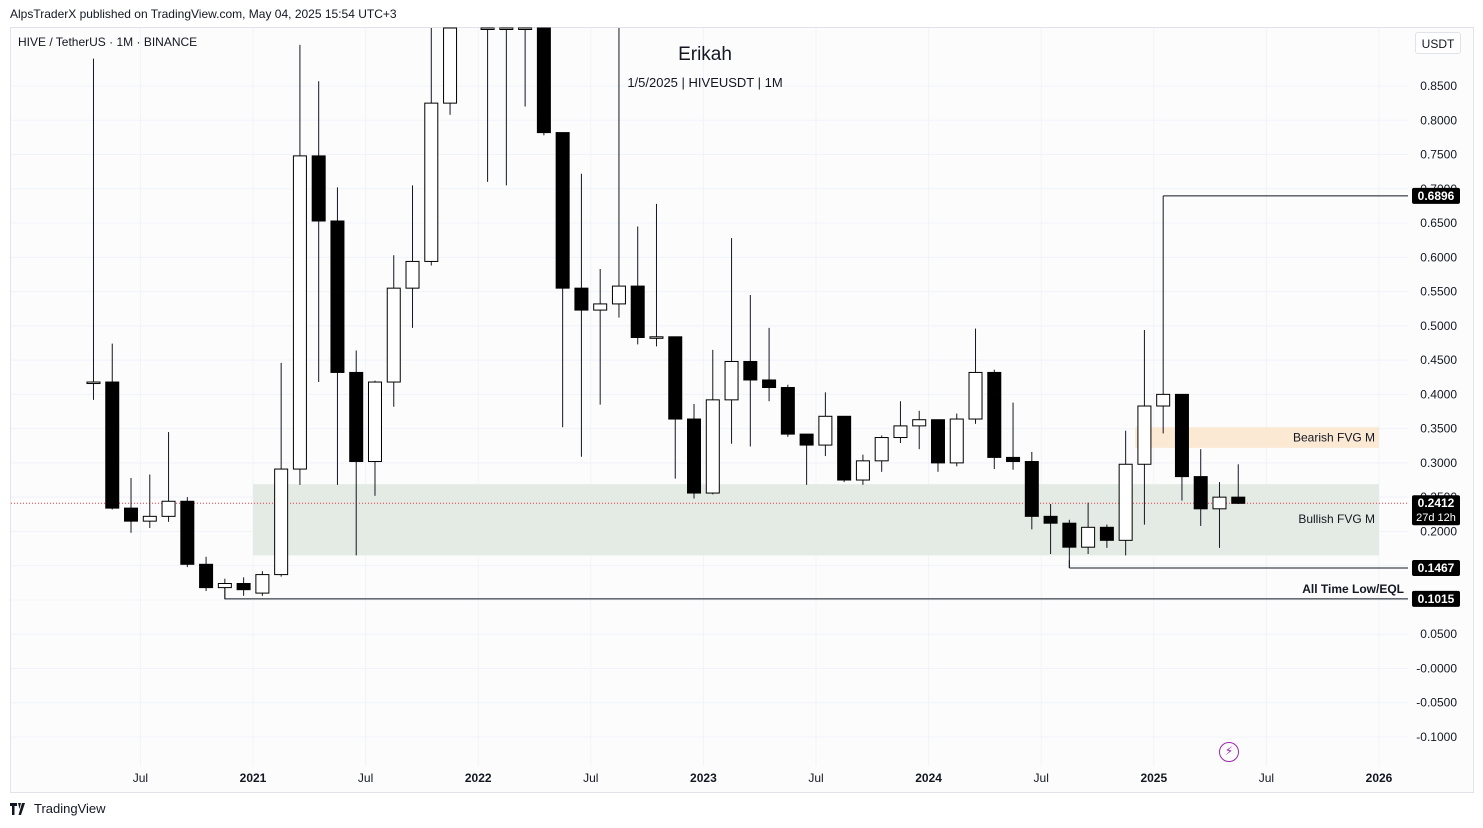 Image resolution: width=1483 pixels, height=828 pixels. Describe the element at coordinates (1438, 326) in the screenshot. I see `y-tick-label: 0.5000` at that location.